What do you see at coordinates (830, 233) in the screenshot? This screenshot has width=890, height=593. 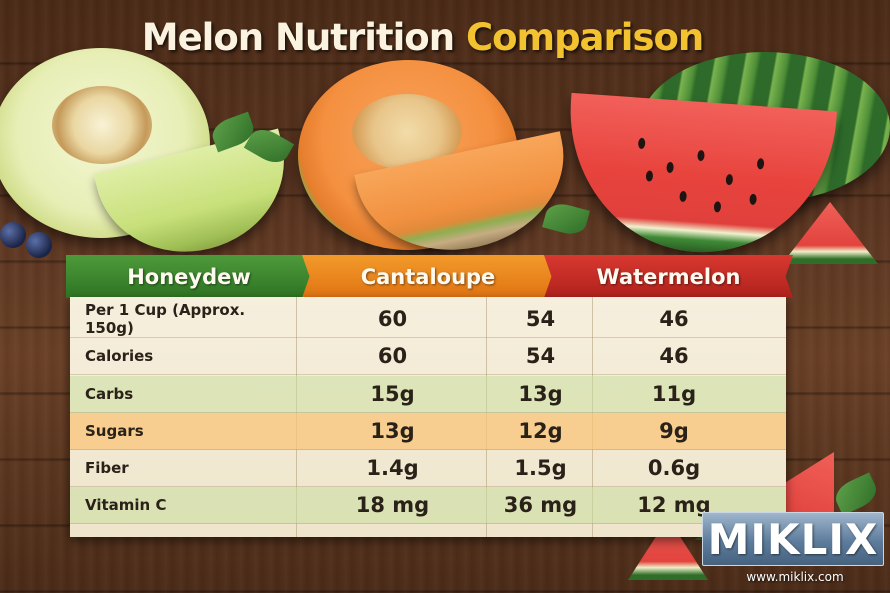 I see `watermelon-wedge-illustration` at bounding box center [830, 233].